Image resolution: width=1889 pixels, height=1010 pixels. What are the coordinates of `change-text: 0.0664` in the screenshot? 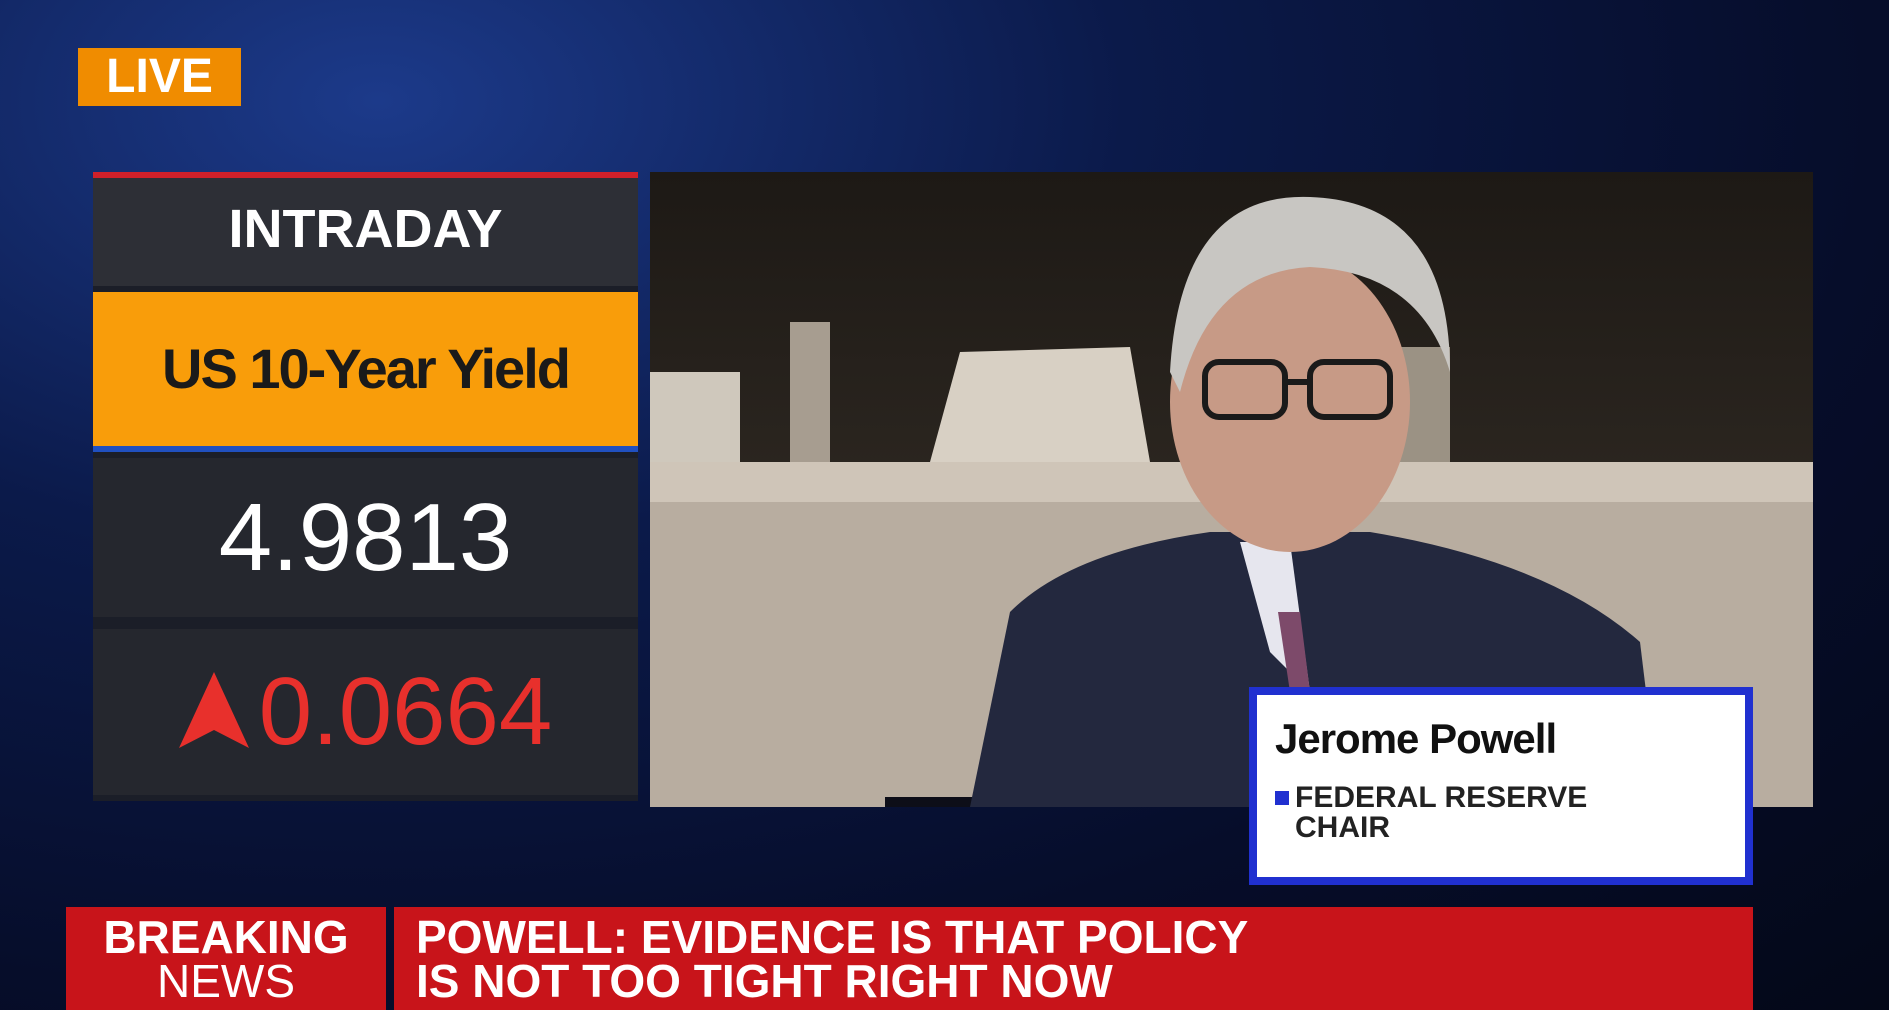 It's located at (405, 711).